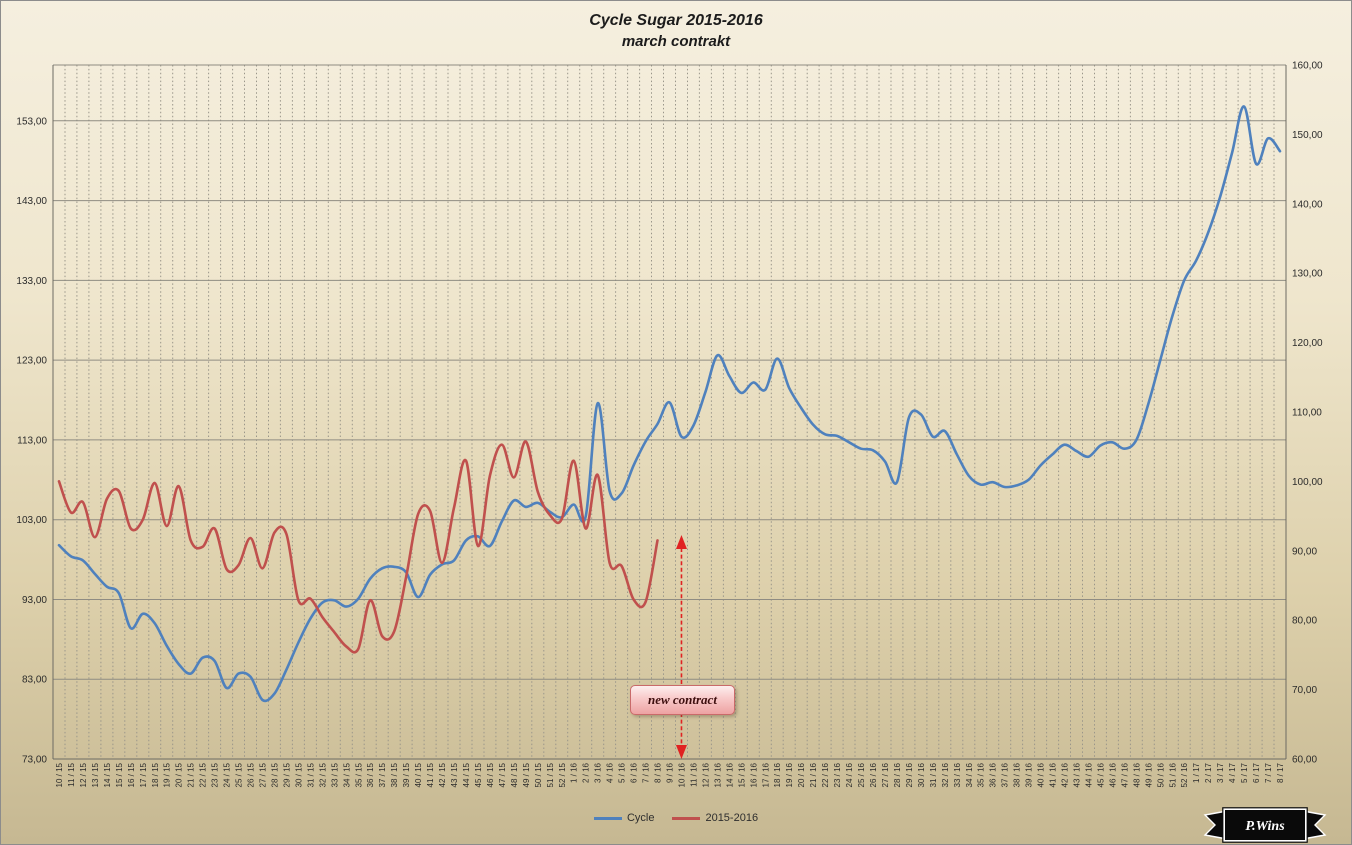 Image resolution: width=1352 pixels, height=845 pixels. Describe the element at coordinates (203, 774) in the screenshot. I see `x-axis-tick-label: 22 / 15` at that location.